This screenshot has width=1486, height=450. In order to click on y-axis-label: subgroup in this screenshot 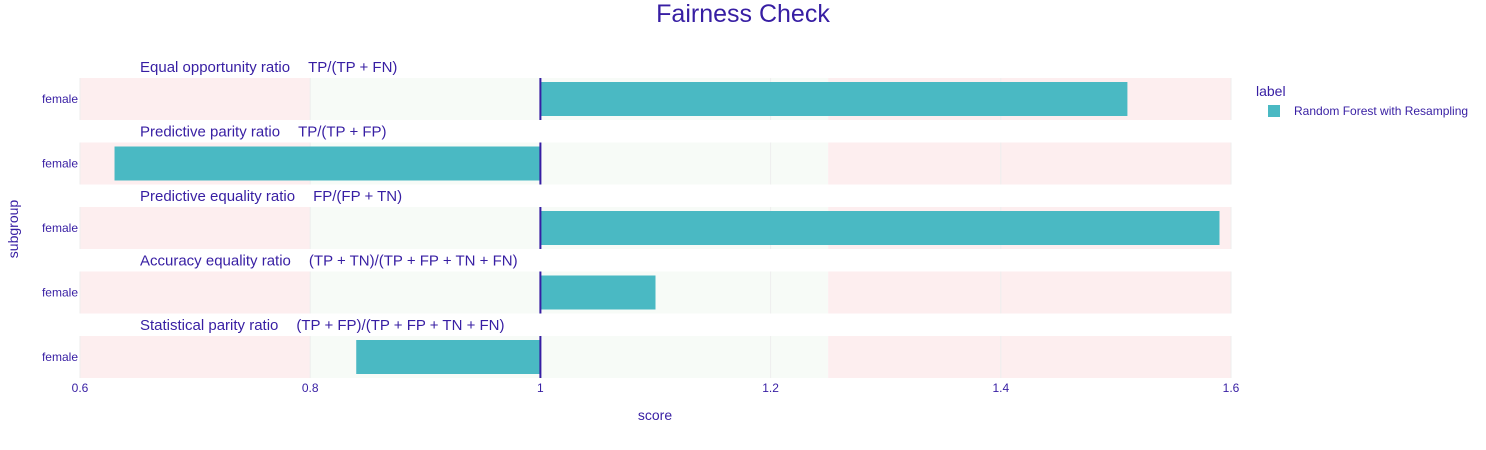, I will do `click(13, 229)`.